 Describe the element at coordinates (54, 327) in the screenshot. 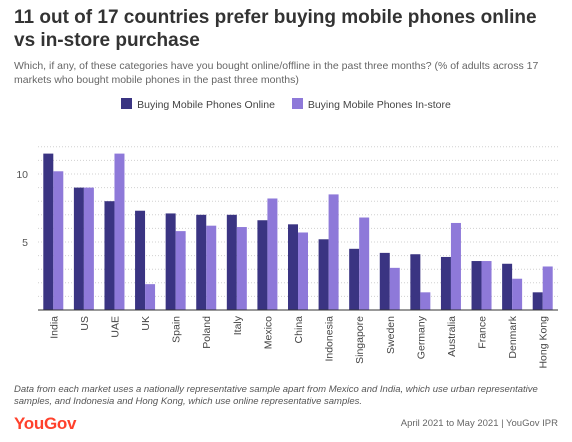

I see `x-tick-label: India` at that location.